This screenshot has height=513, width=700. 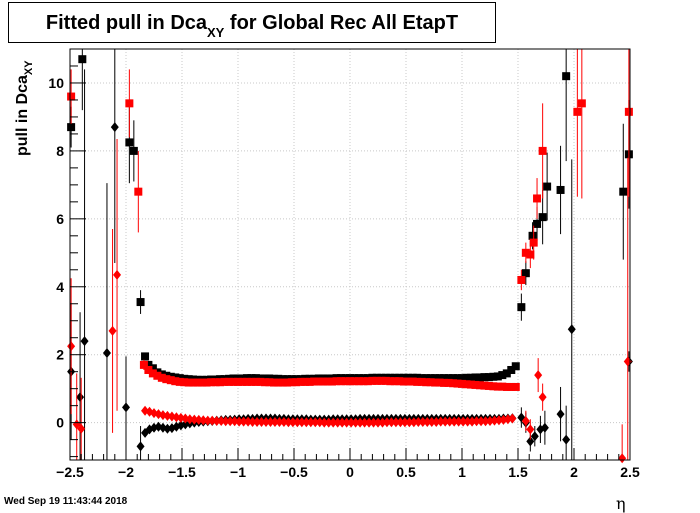 What do you see at coordinates (216, 32) in the screenshot?
I see `title-subscript: XY` at bounding box center [216, 32].